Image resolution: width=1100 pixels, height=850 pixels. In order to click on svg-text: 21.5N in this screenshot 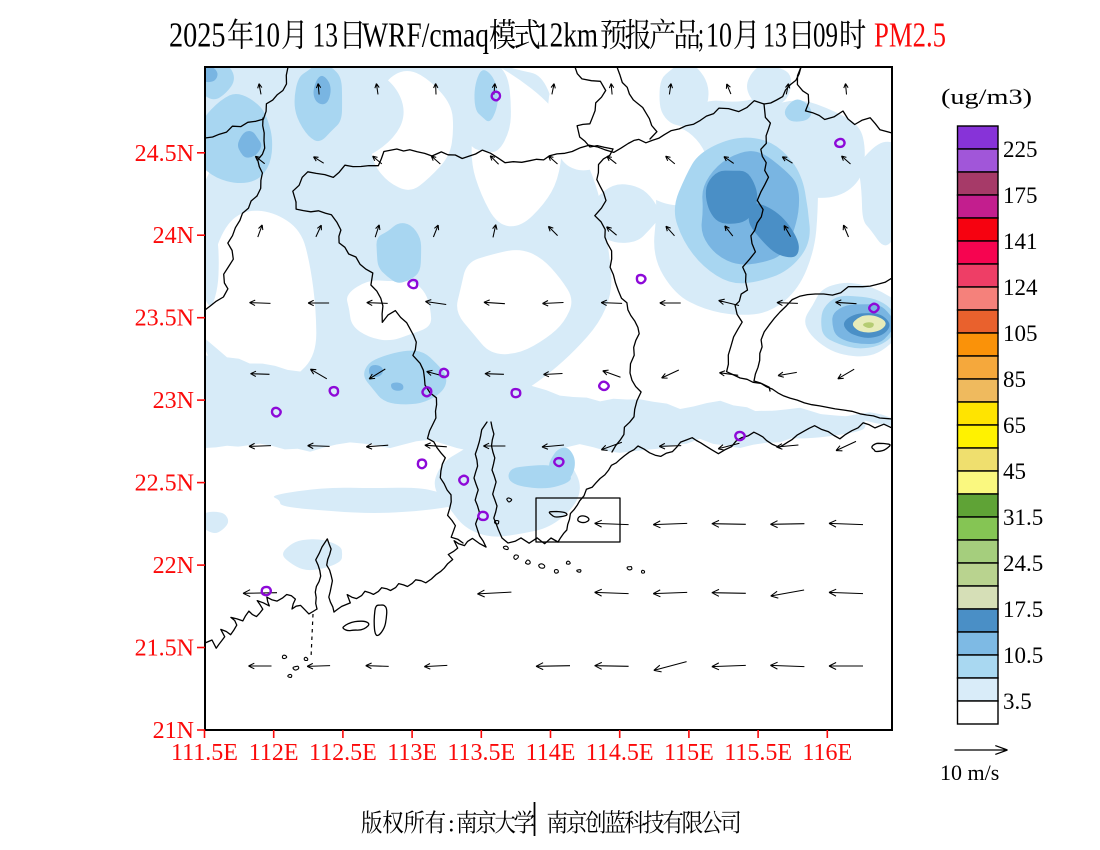, I will do `click(164, 649)`.